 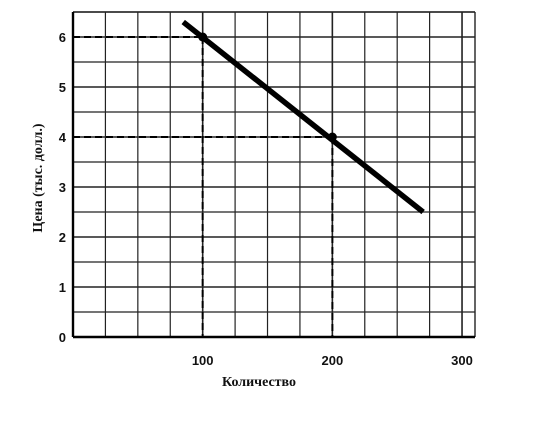 What do you see at coordinates (462, 360) in the screenshot?
I see `x-tick-label: 300` at bounding box center [462, 360].